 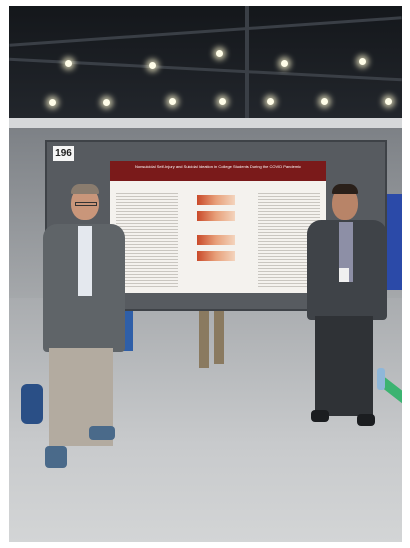 What do you see at coordinates (344, 275) in the screenshot?
I see `name-badge` at bounding box center [344, 275].